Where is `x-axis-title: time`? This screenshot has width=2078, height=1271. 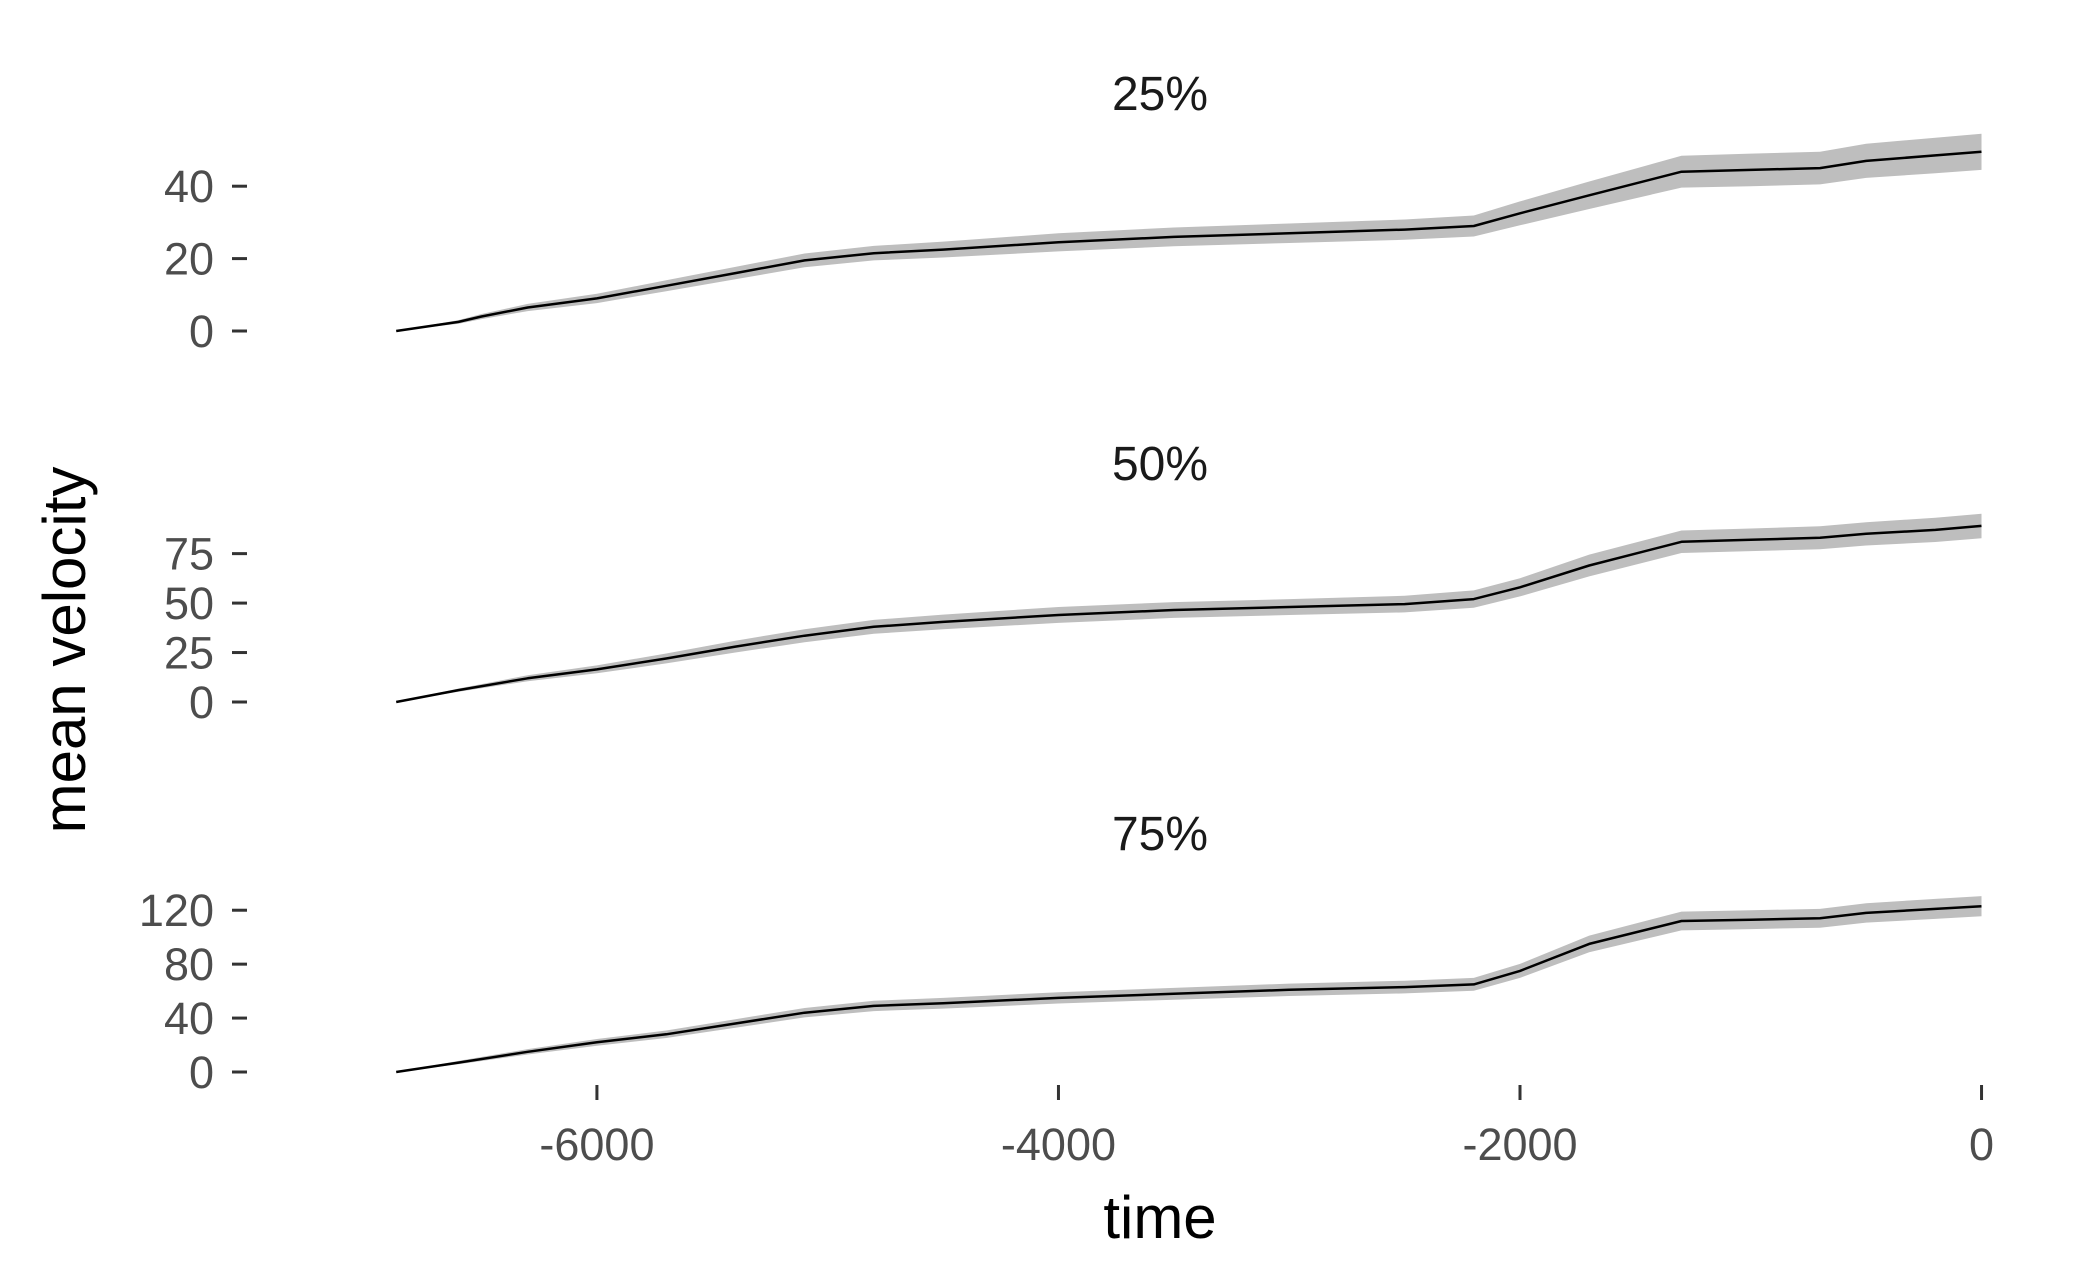
x-axis-title: time is located at coordinates (1159, 1217).